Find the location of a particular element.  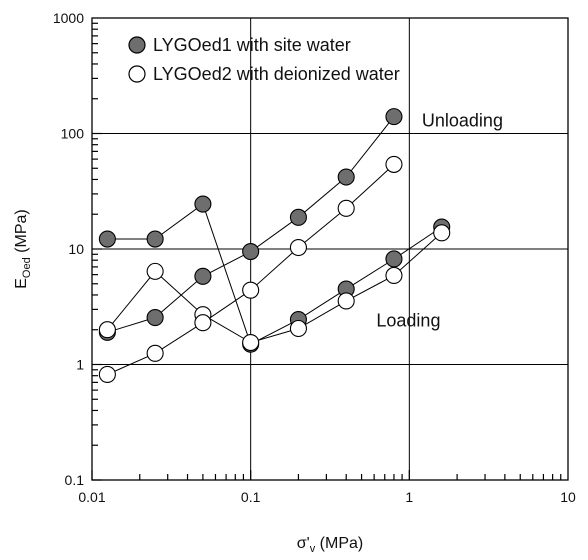

y-tick-label: 1 is located at coordinates (80, 365).